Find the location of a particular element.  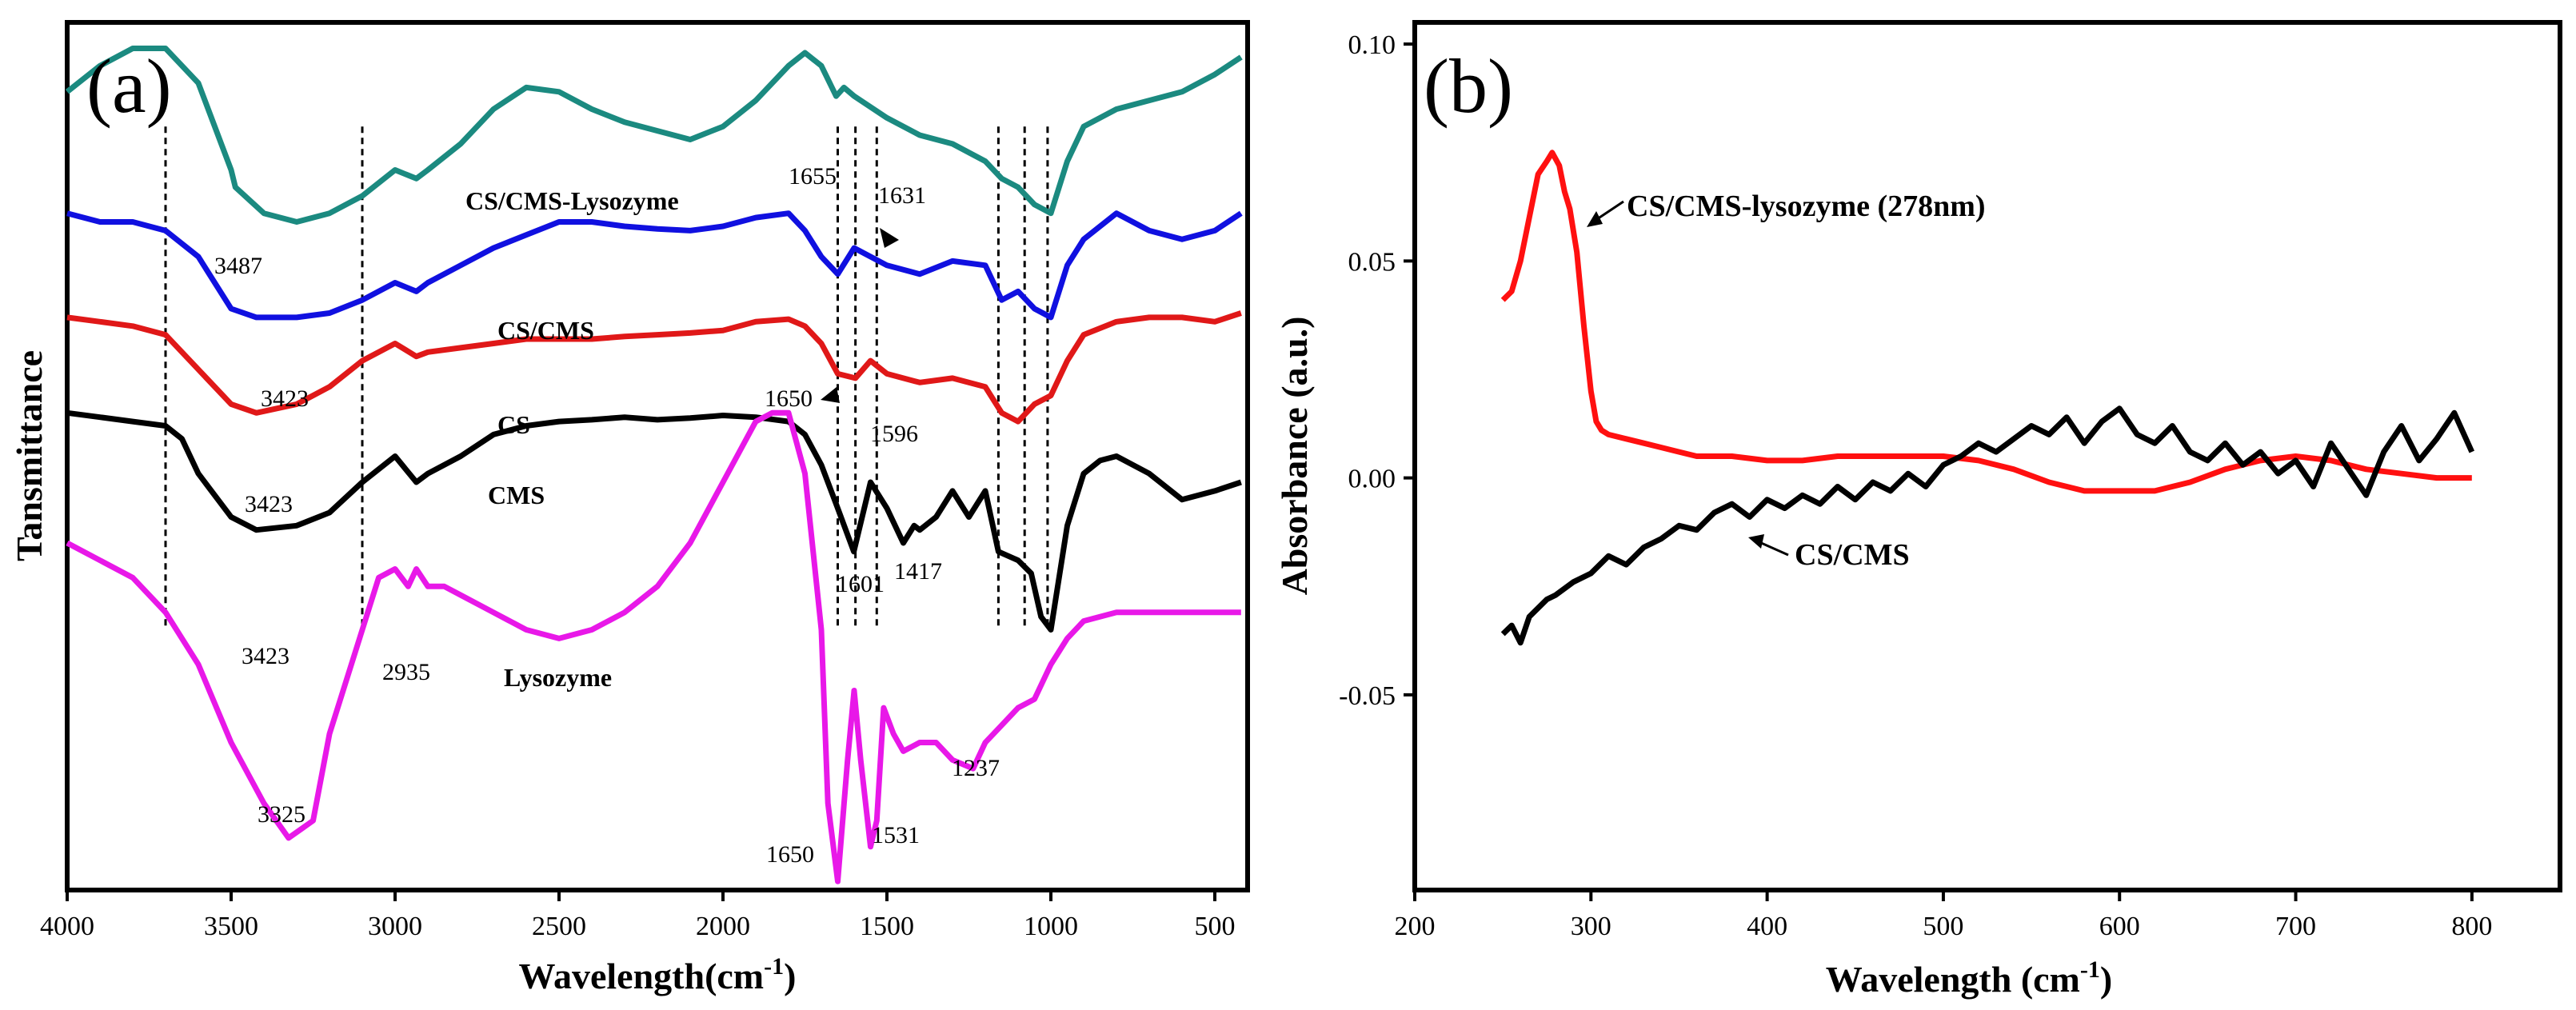

panel-b-x-axis-label: Wavelength (cm-1) is located at coordinates (1969, 978).